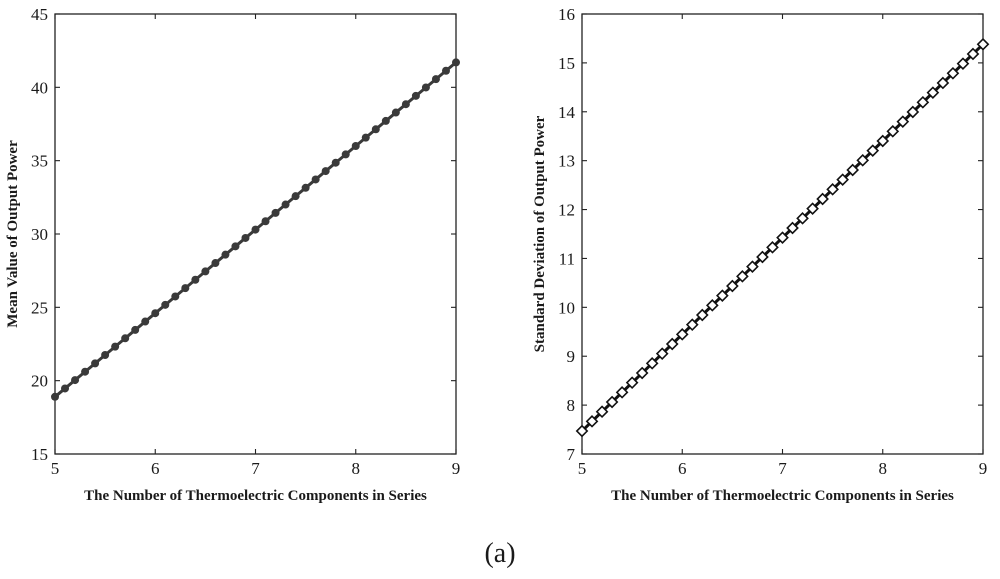 This screenshot has width=1000, height=579. I want to click on y-tick-label: 40, so click(39, 87).